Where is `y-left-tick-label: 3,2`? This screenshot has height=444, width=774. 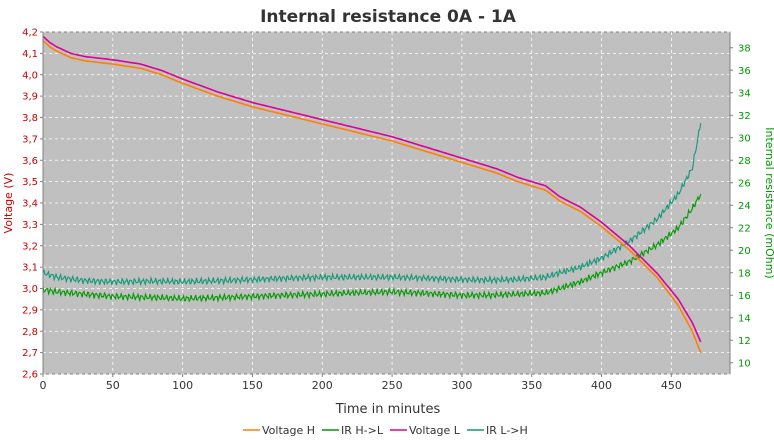 y-left-tick-label: 3,2 is located at coordinates (30, 246).